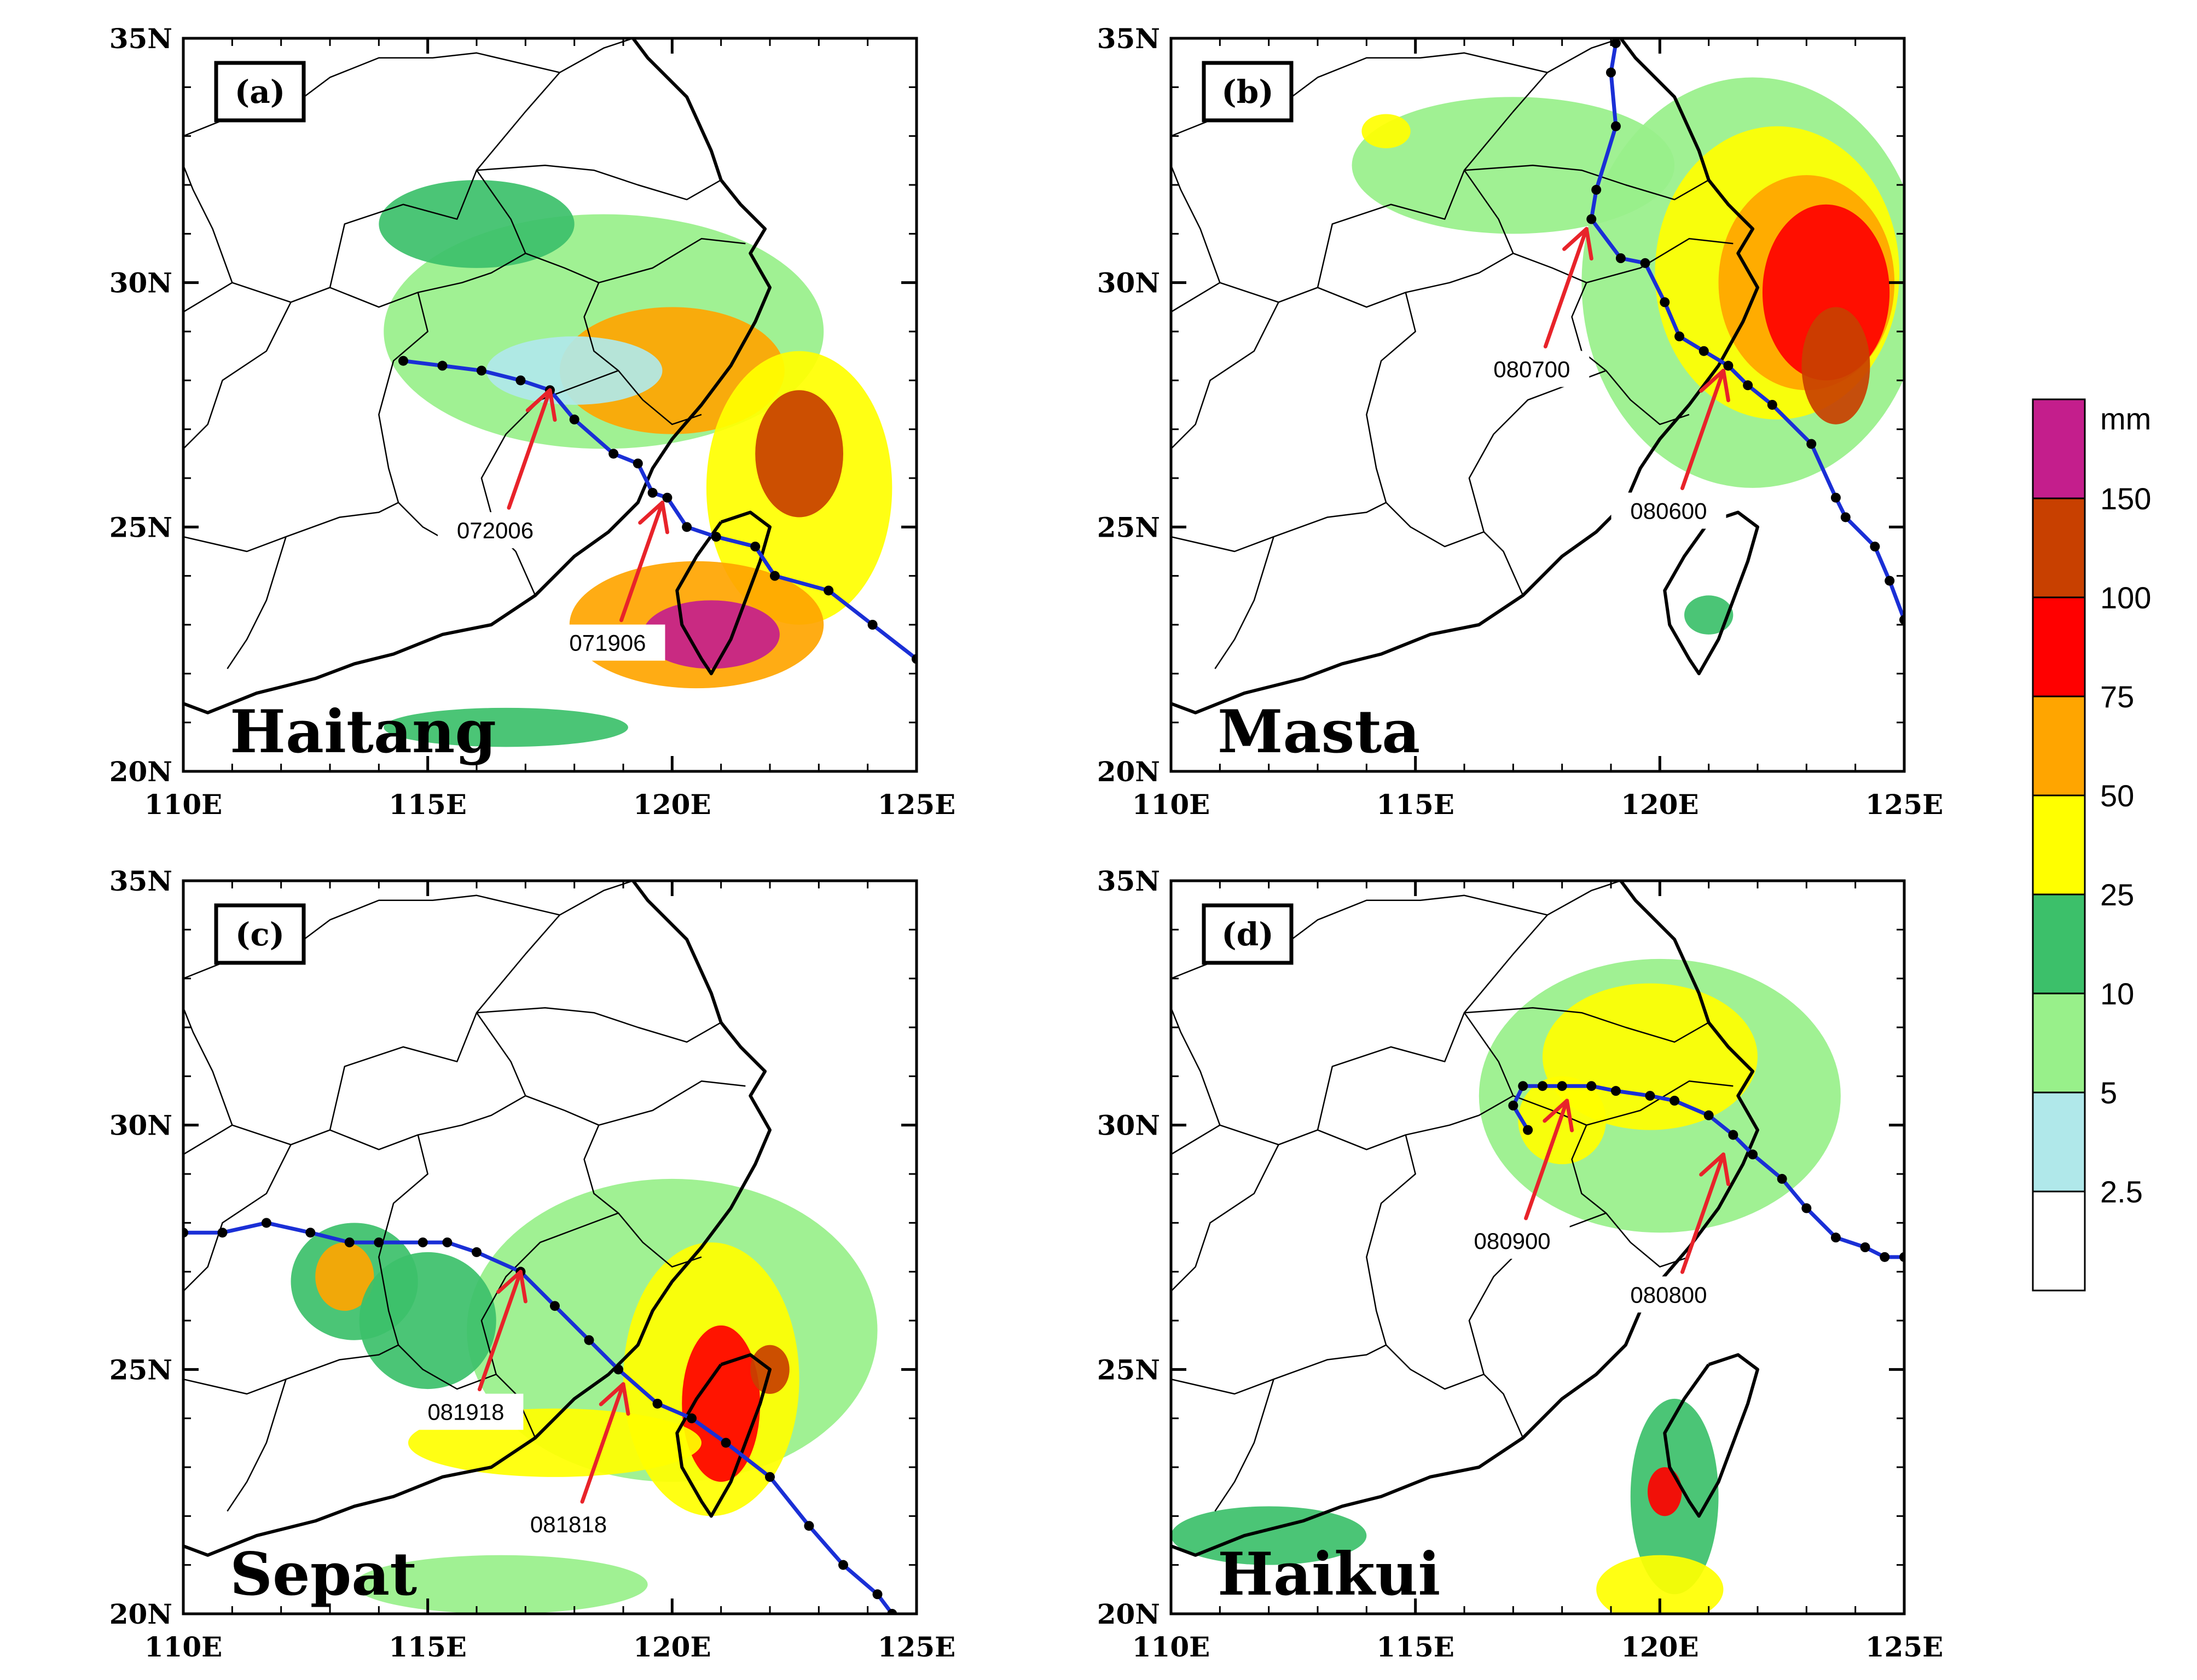 The height and width of the screenshot is (1680, 2197). I want to click on time-label: 080600, so click(1668, 511).